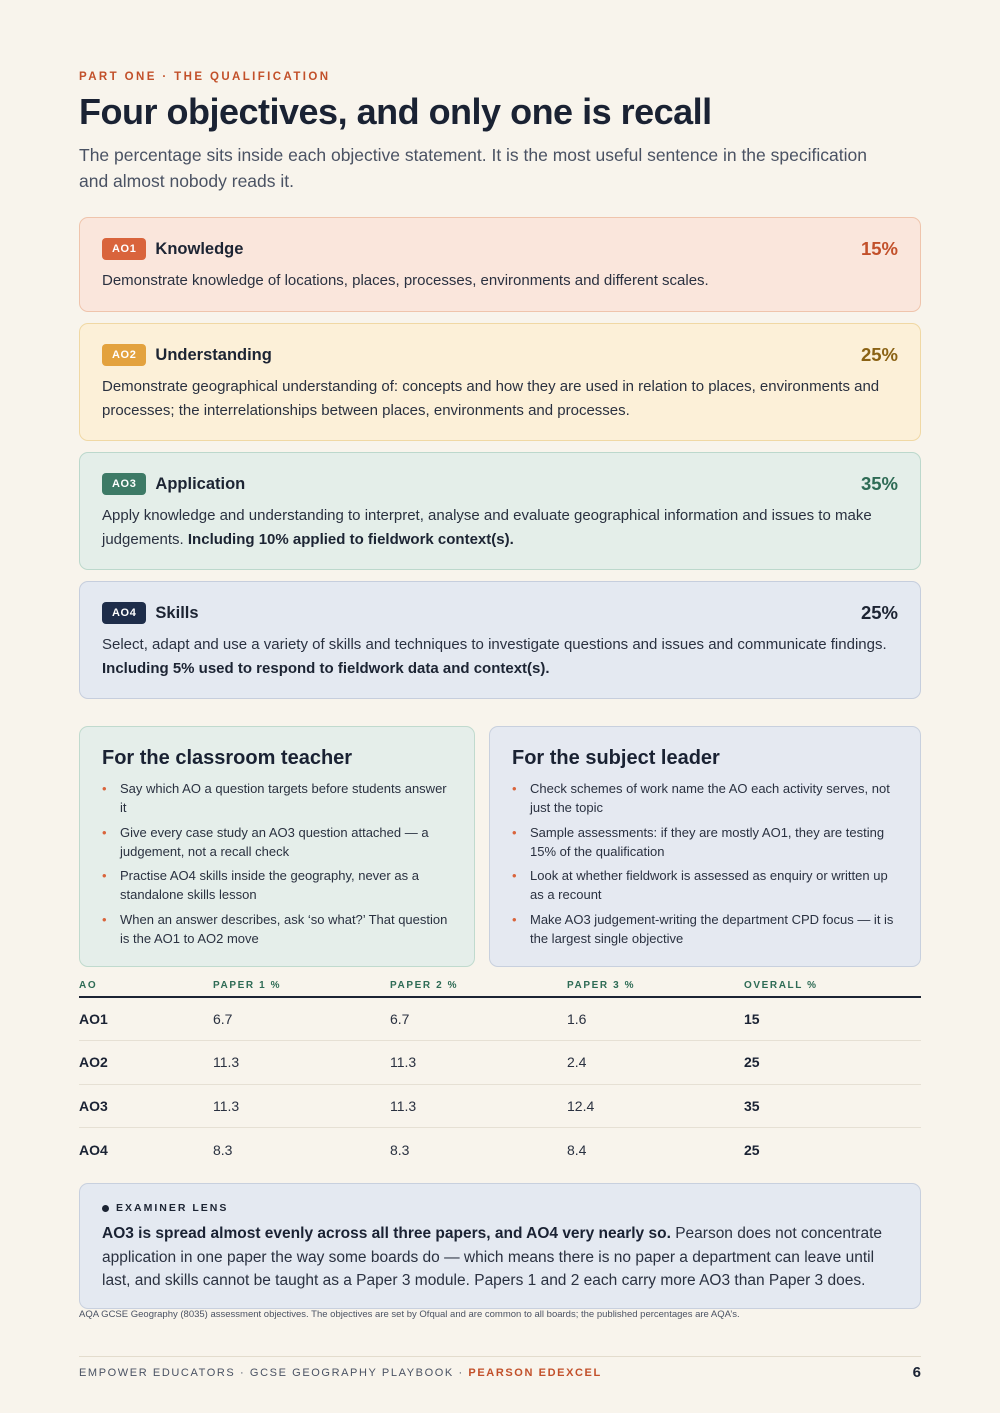 Image resolution: width=1000 pixels, height=1413 pixels. What do you see at coordinates (535, 1373) in the screenshot?
I see `footer-board: PEARSON EDEXCEL` at bounding box center [535, 1373].